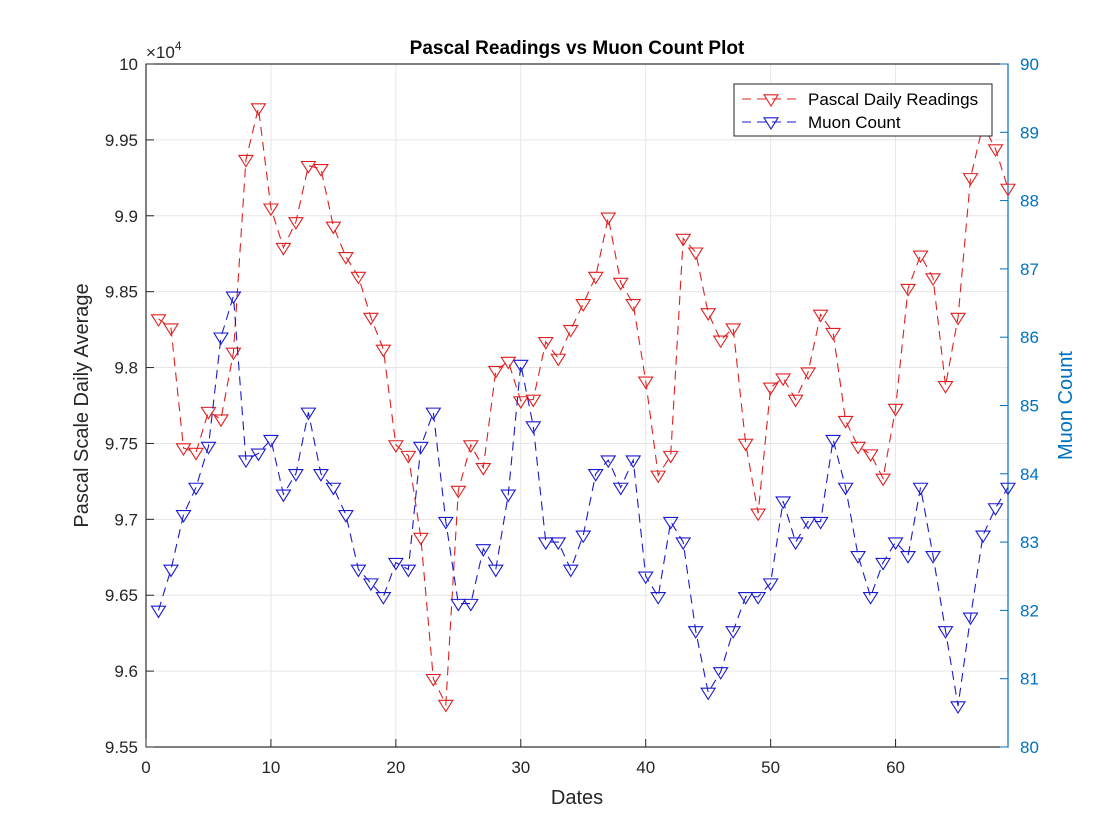 The height and width of the screenshot is (840, 1120). I want to click on y-right-tick-label: 87, so click(1029, 269).